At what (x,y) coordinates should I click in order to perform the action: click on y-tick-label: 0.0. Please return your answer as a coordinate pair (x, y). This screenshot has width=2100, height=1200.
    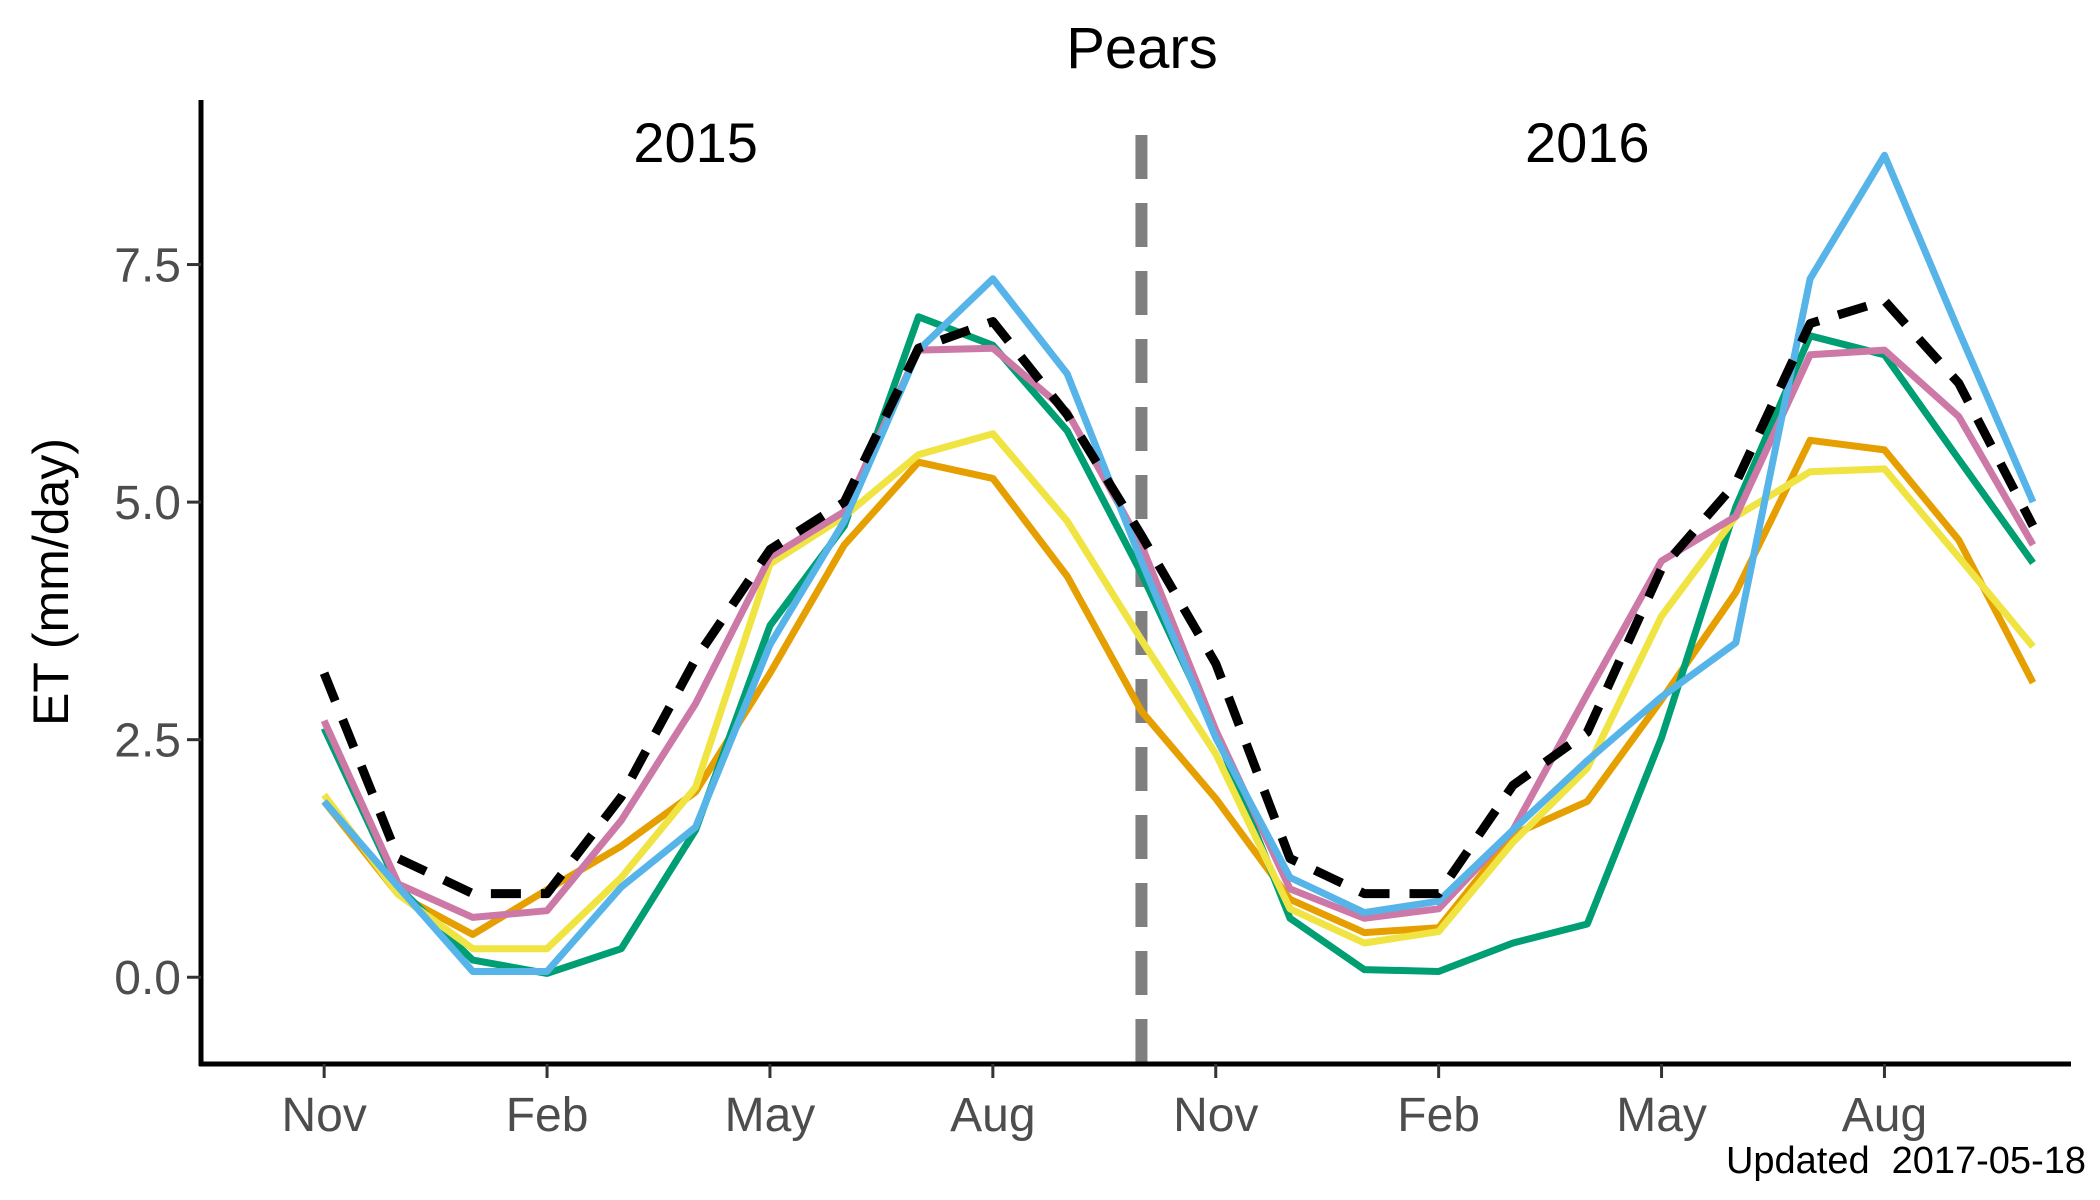
    Looking at the image, I should click on (147, 978).